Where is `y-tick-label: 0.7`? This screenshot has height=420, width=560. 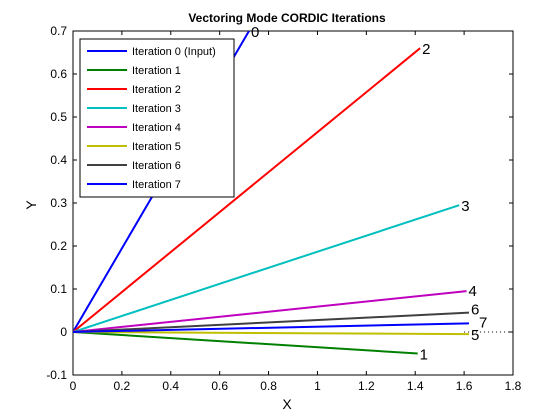 y-tick-label: 0.7 is located at coordinates (58, 31).